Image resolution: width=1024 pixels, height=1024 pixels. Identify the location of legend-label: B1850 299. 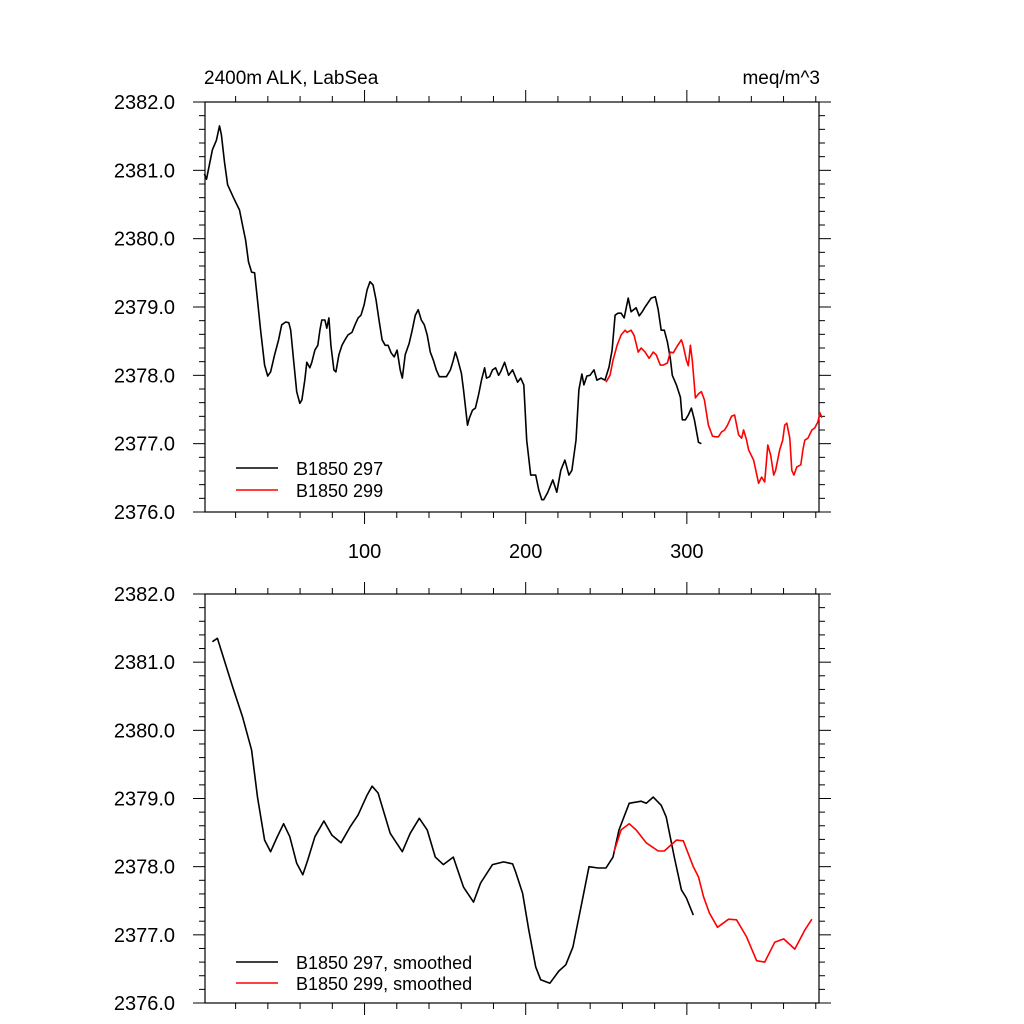
(339, 491).